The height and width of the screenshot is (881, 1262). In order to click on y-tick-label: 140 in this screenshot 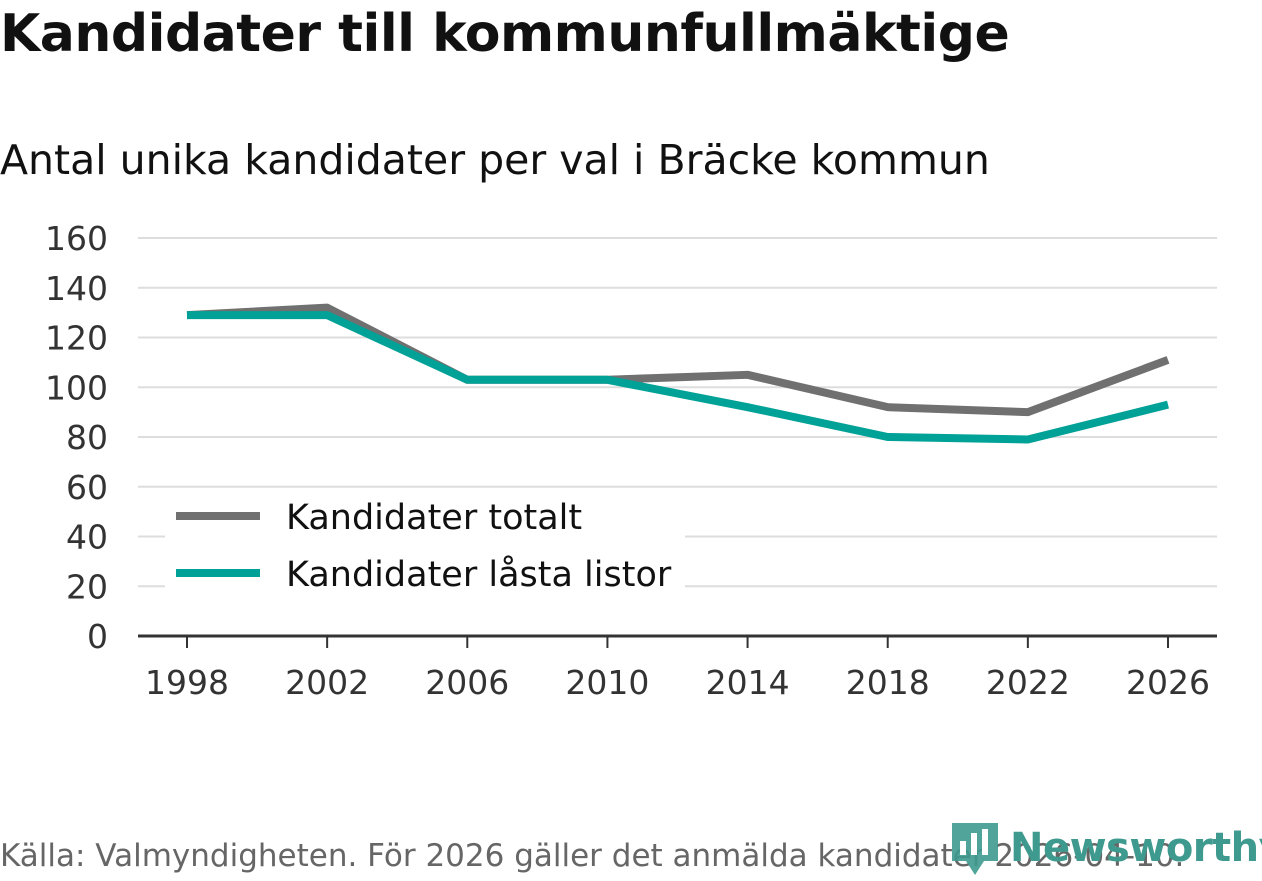, I will do `click(76, 288)`.